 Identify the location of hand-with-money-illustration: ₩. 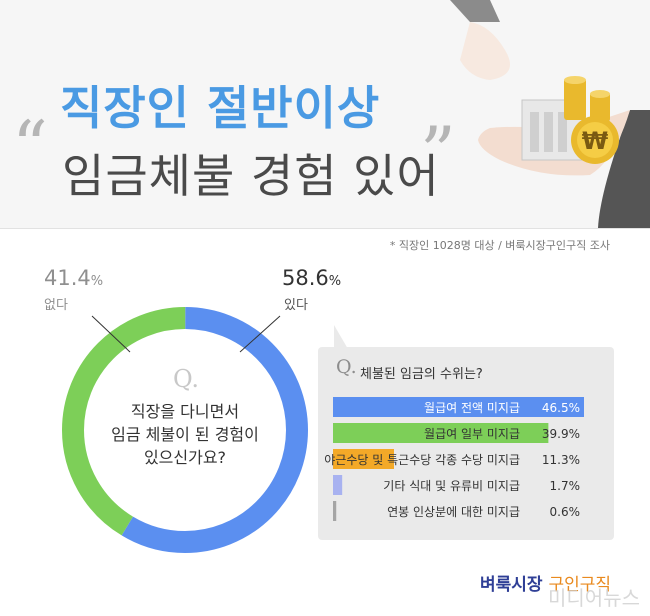
(550, 114).